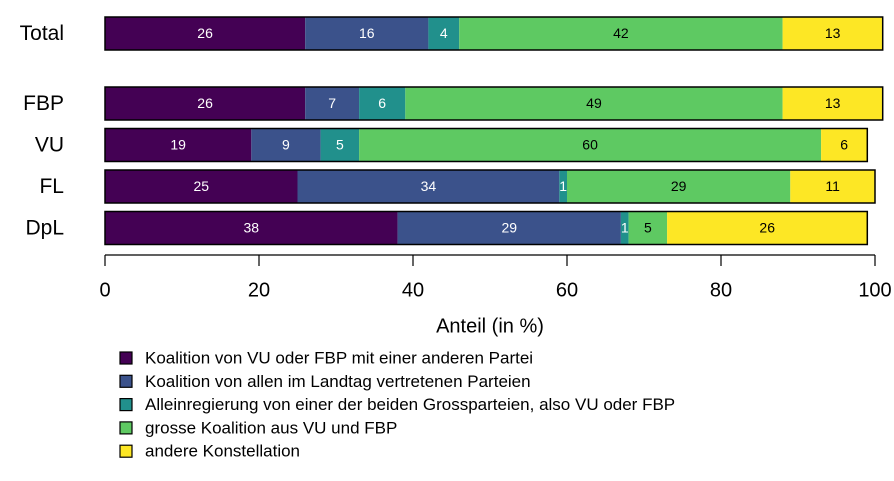  I want to click on data-label: 25, so click(201, 186).